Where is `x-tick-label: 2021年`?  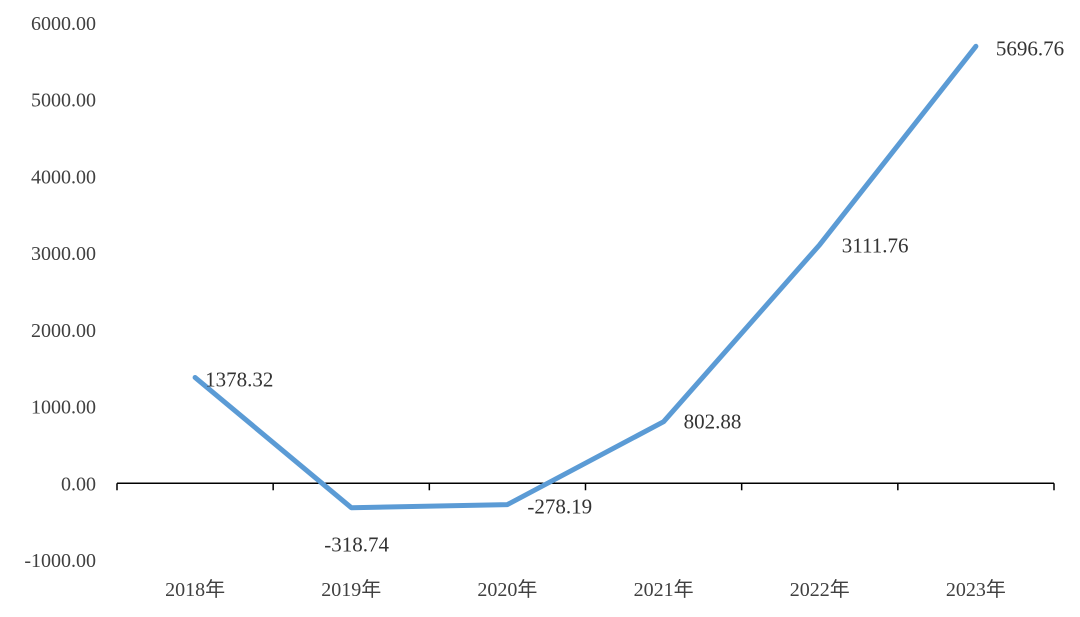
x-tick-label: 2021年 is located at coordinates (664, 589).